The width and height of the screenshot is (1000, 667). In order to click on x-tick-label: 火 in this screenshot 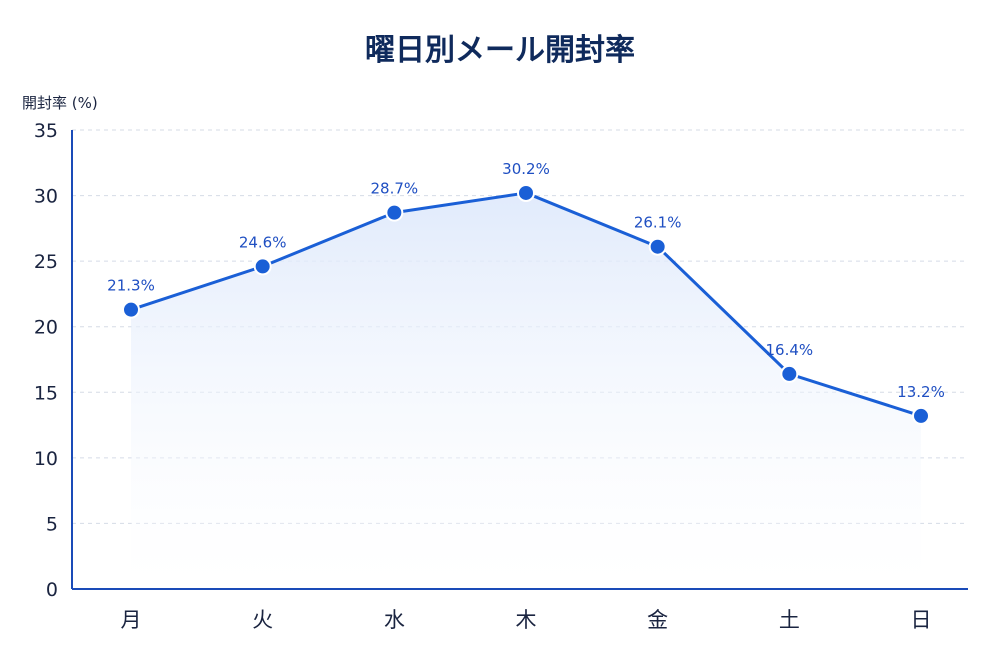, I will do `click(262, 620)`.